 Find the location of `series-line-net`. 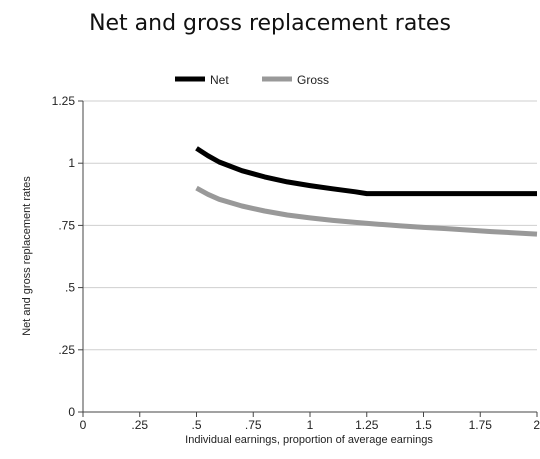

series-line-net is located at coordinates (366, 171).